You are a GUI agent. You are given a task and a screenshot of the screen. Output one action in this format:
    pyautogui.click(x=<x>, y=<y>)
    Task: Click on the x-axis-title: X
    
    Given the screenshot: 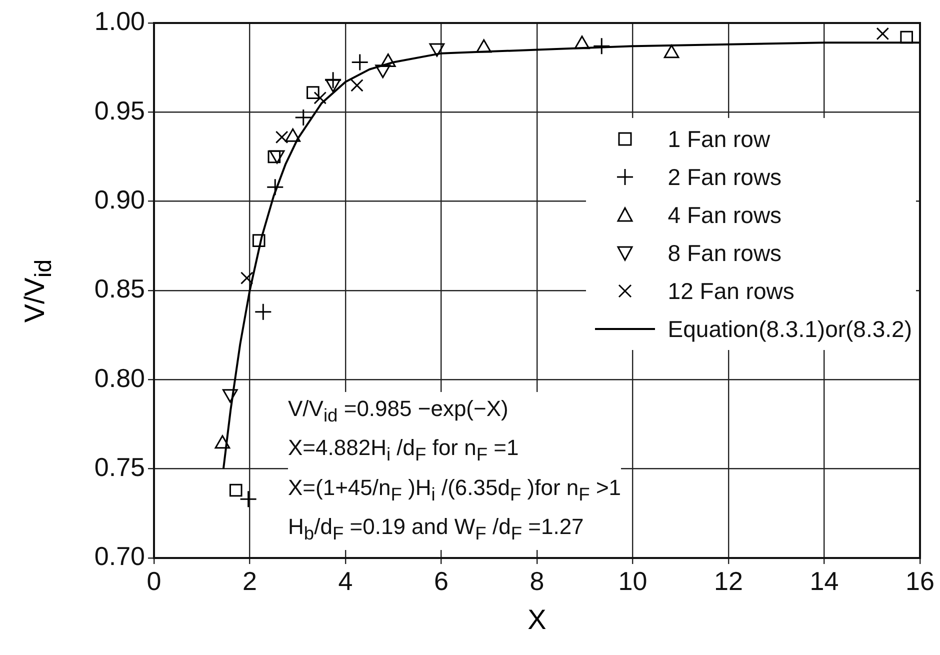 What is the action you would take?
    pyautogui.click(x=537, y=620)
    